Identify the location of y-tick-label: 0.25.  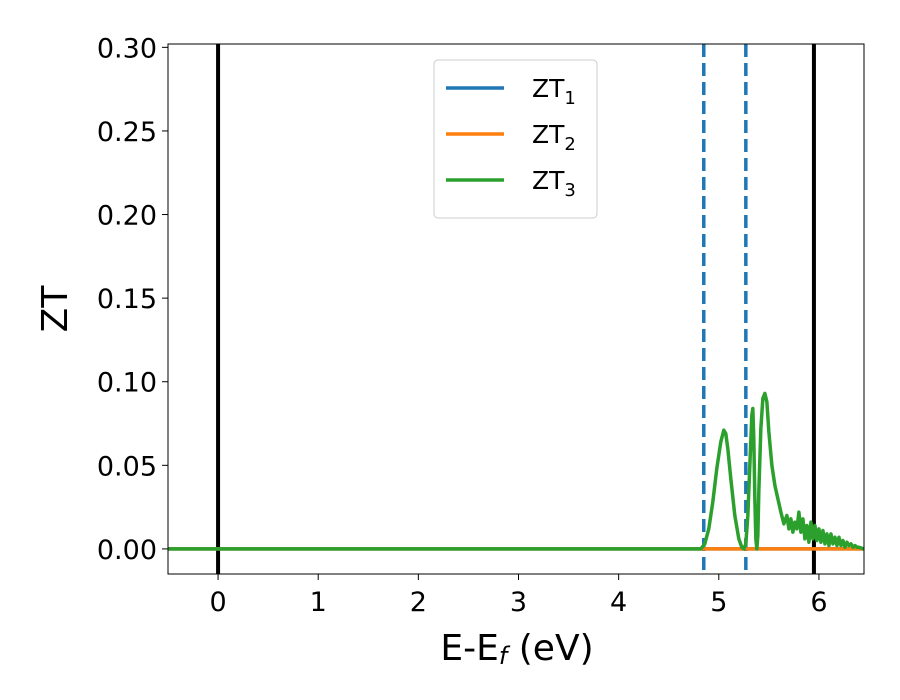
(127, 132).